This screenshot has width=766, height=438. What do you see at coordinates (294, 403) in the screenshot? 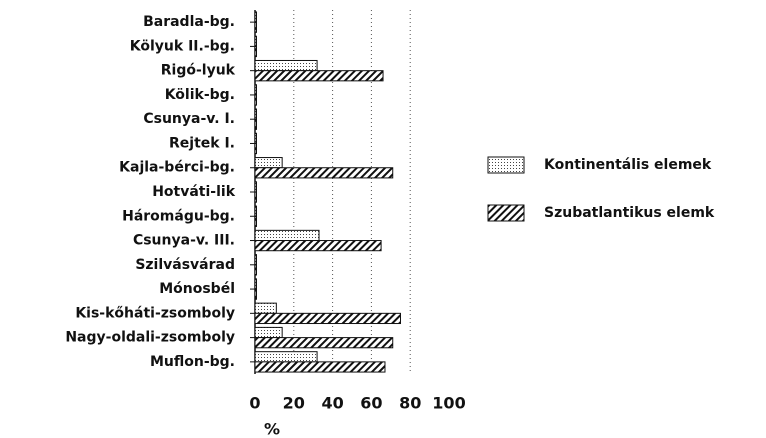
I see `x-tick-label: 20` at bounding box center [294, 403].